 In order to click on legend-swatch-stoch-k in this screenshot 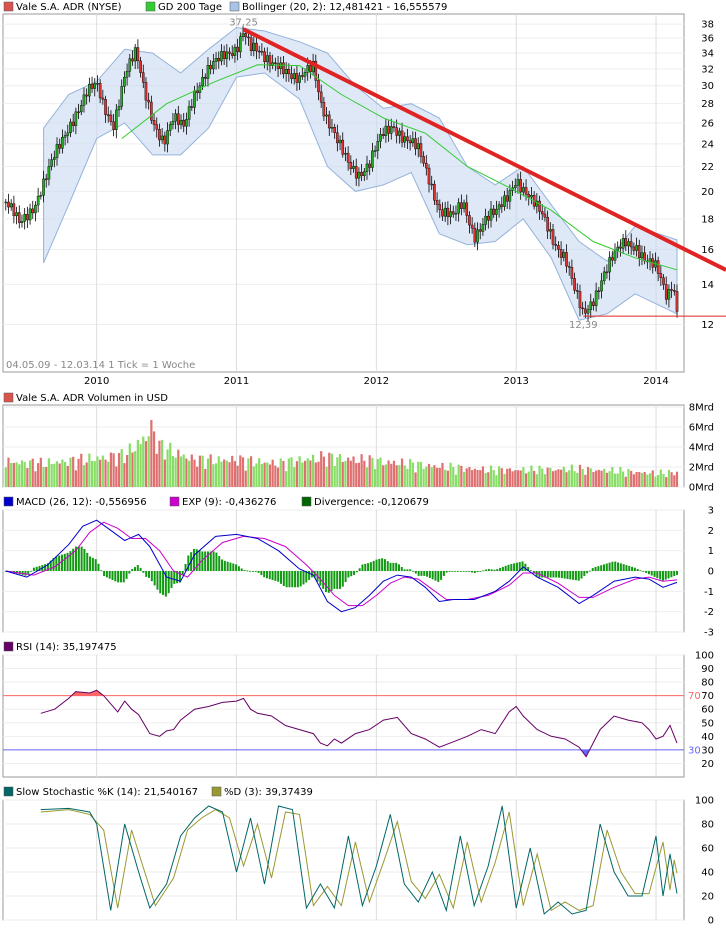, I will do `click(8, 791)`.